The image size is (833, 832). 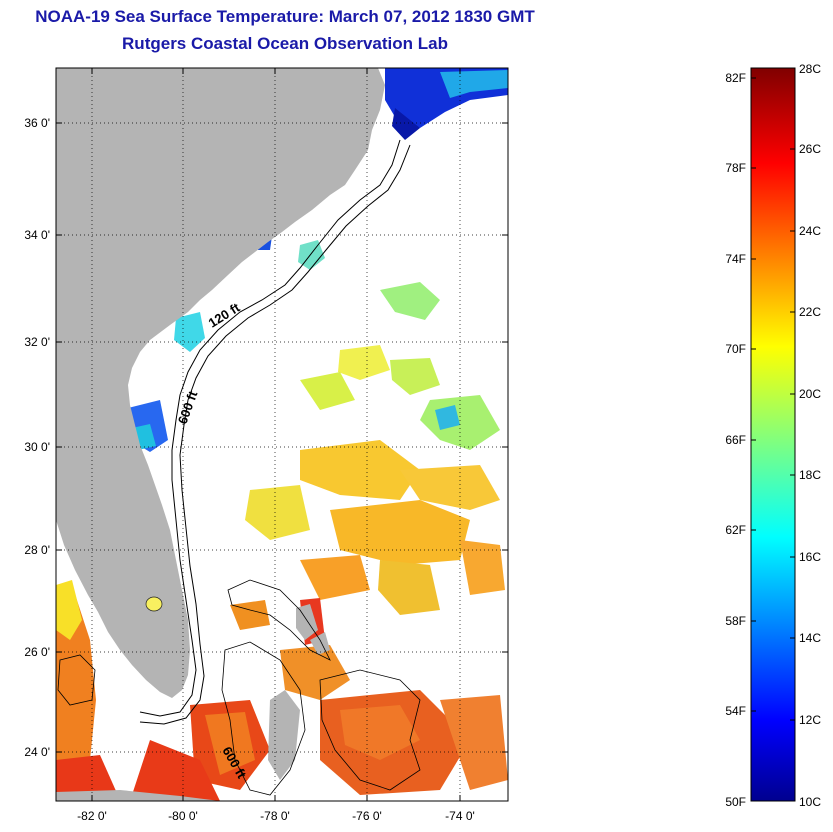 What do you see at coordinates (735, 78) in the screenshot?
I see `colorbar-f-label: 82F` at bounding box center [735, 78].